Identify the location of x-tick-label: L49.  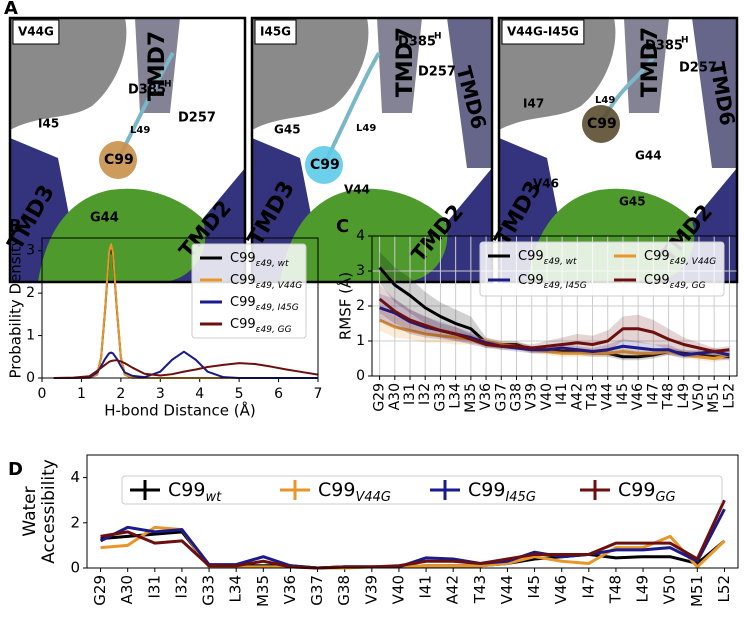
(684, 396).